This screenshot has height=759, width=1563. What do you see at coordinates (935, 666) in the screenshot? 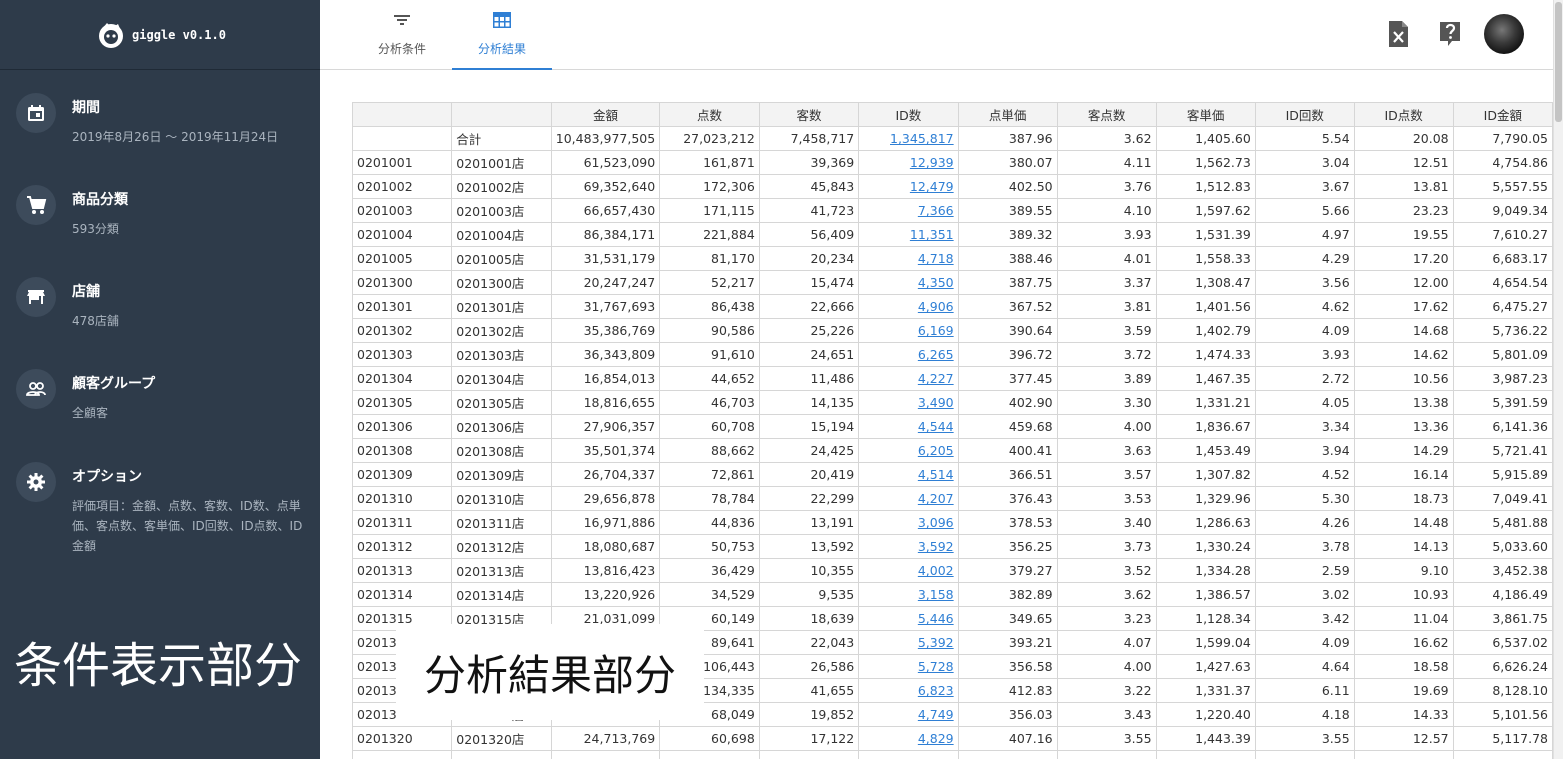
I see `id-count-link: 5,728` at bounding box center [935, 666].